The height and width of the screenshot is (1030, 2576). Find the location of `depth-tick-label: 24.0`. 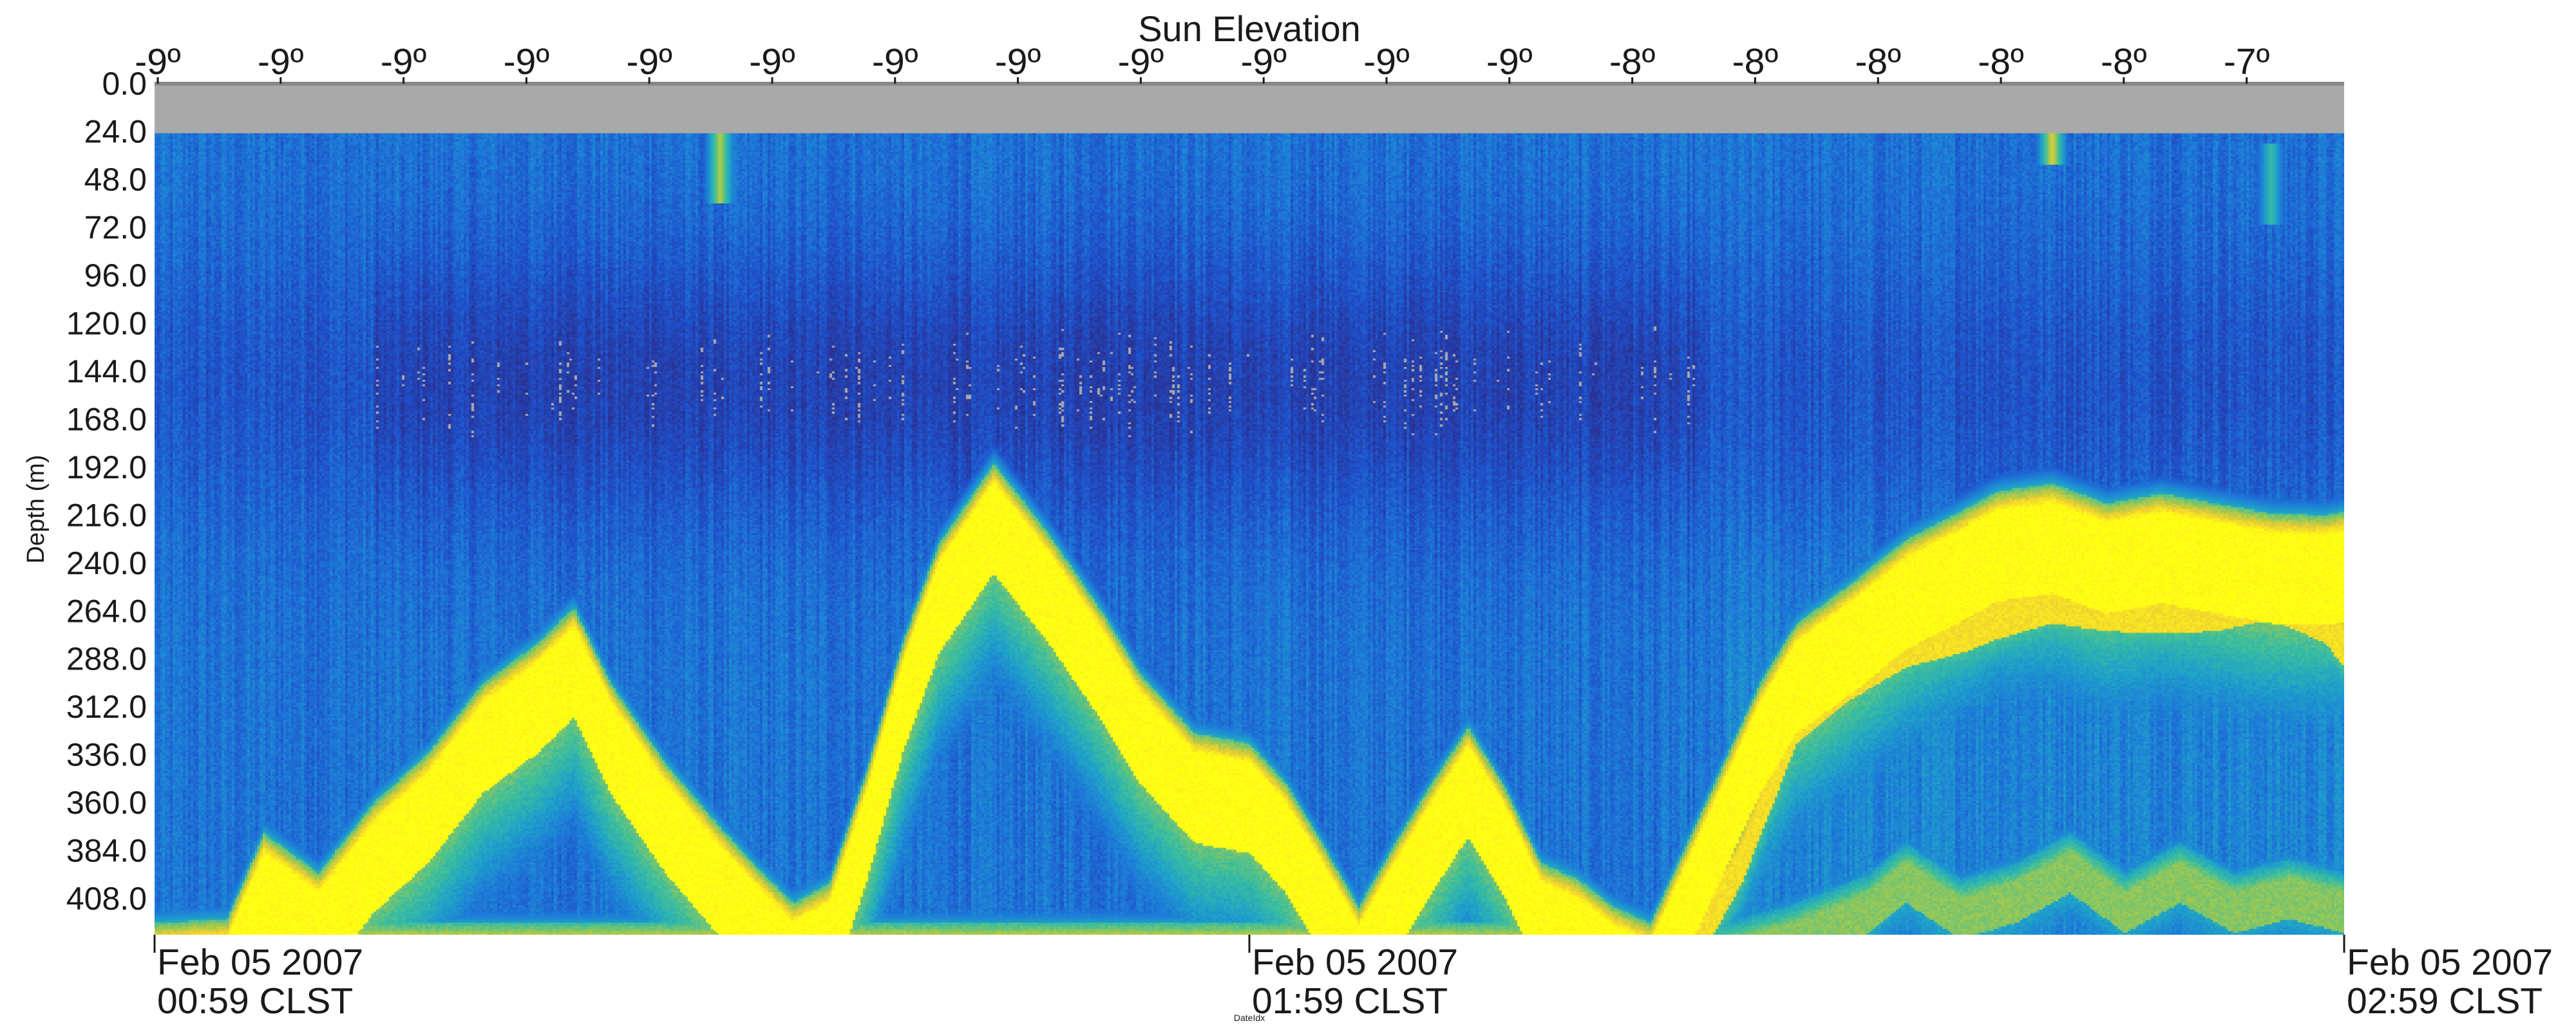

depth-tick-label: 24.0 is located at coordinates (116, 131).